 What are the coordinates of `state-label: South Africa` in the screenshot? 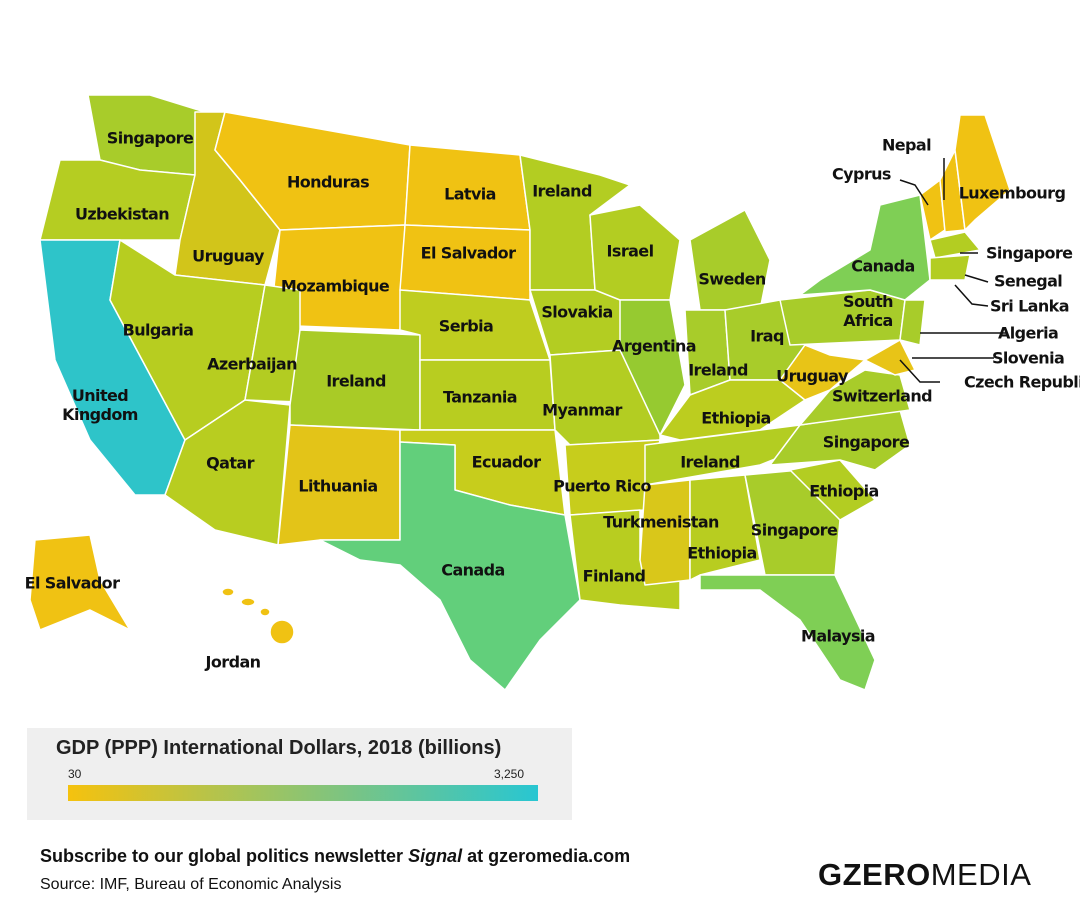 It's located at (868, 311).